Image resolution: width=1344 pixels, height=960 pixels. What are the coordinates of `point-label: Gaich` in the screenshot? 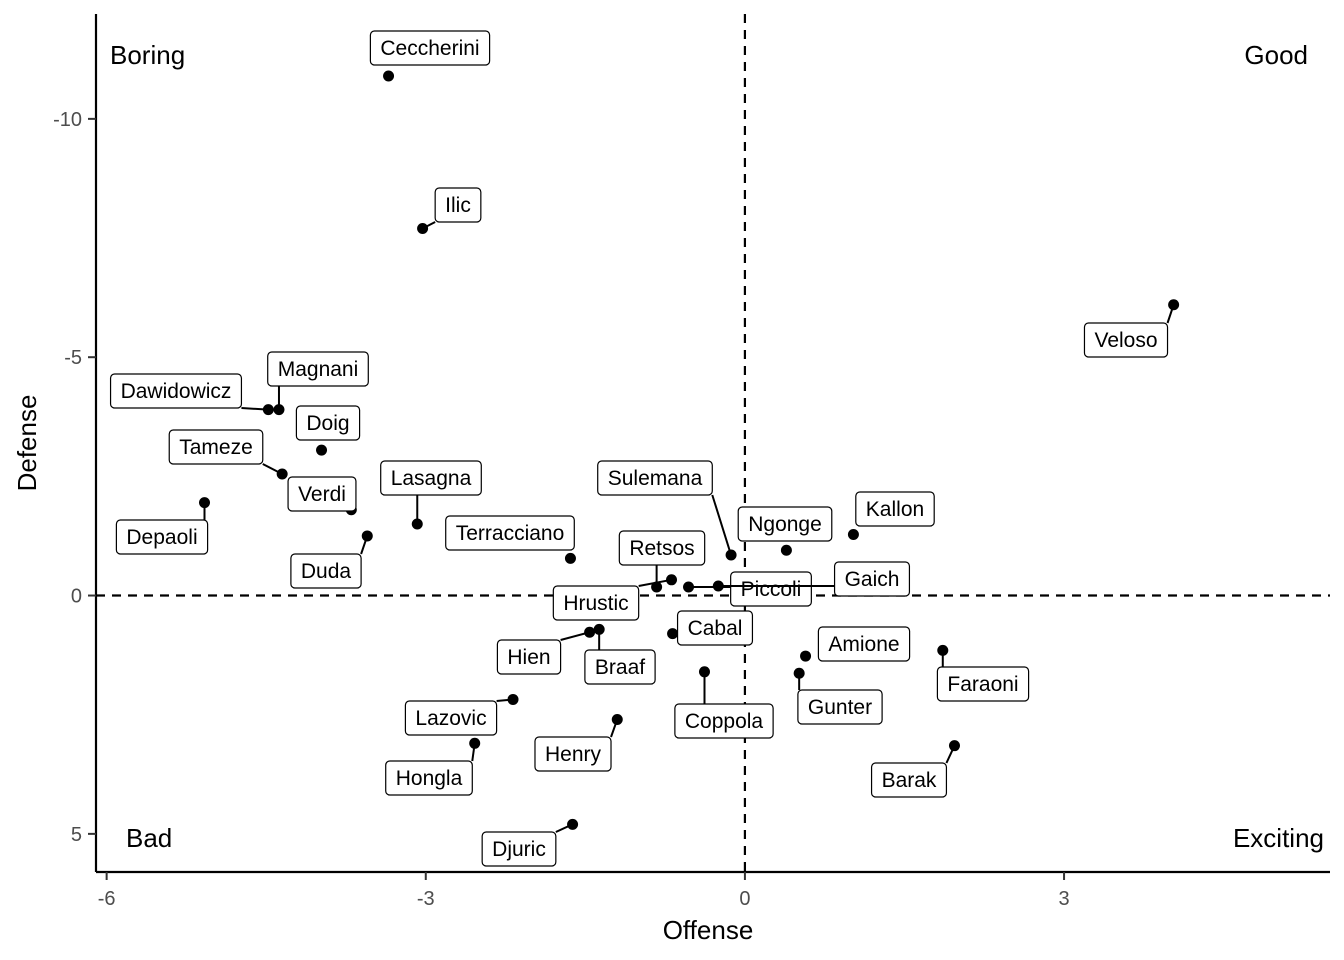 It's located at (872, 579).